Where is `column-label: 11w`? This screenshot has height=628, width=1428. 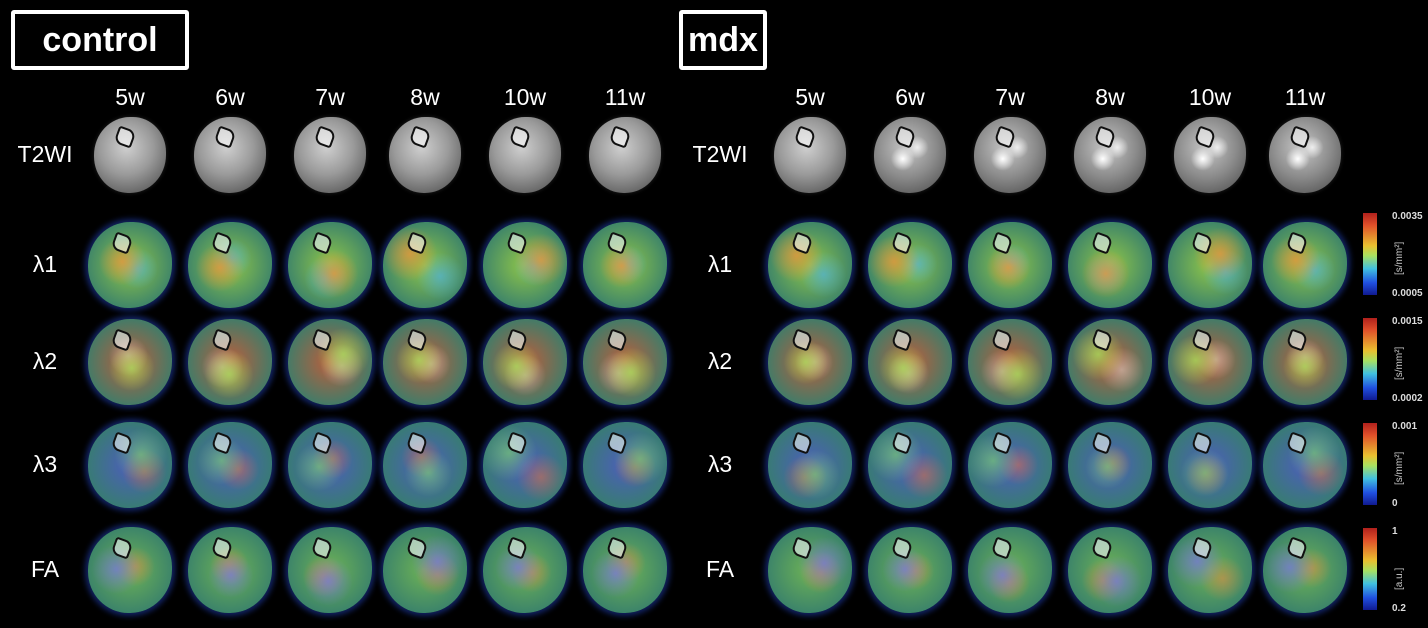 column-label: 11w is located at coordinates (625, 97).